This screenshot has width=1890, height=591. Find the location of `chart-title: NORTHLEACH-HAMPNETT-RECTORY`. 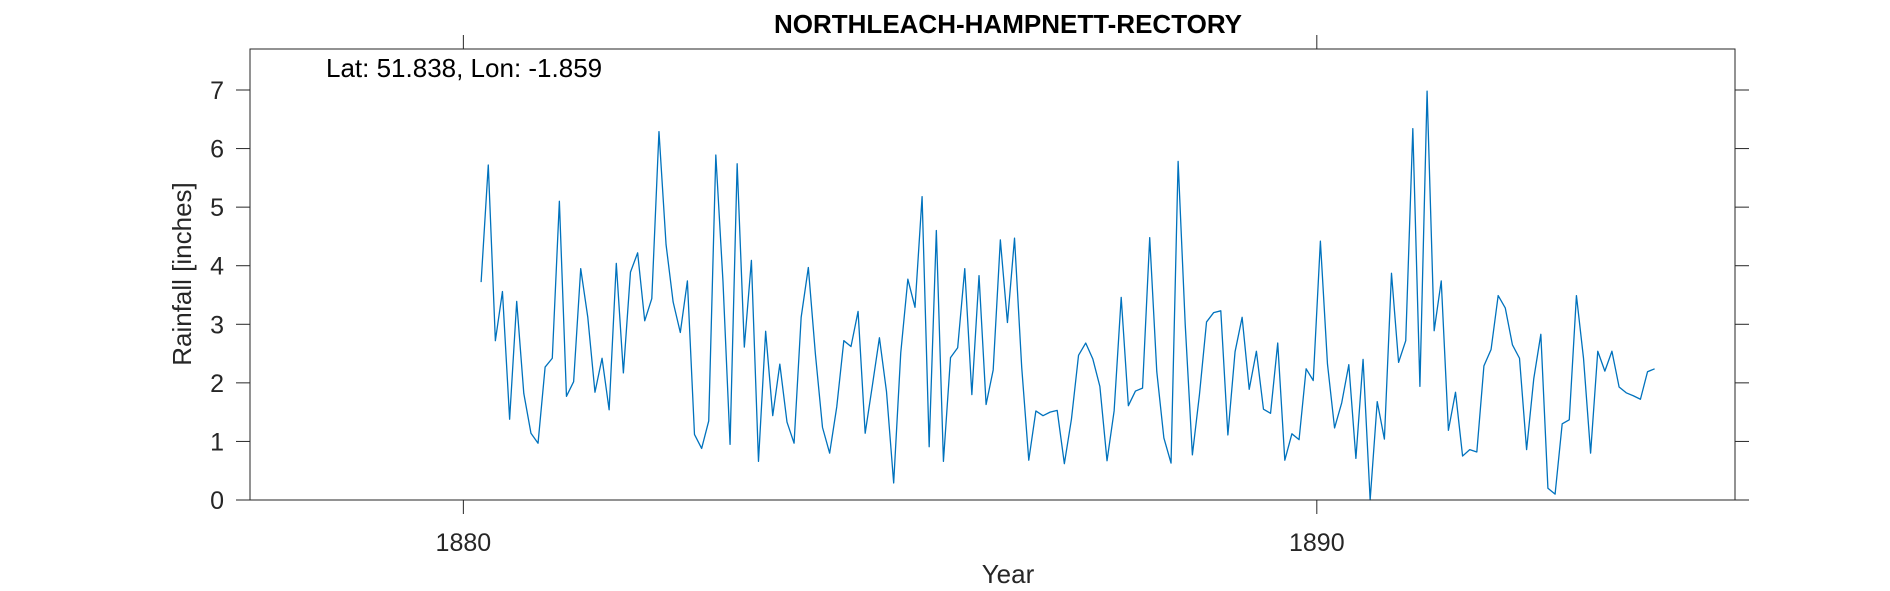

chart-title: NORTHLEACH-HAMPNETT-RECTORY is located at coordinates (1008, 24).